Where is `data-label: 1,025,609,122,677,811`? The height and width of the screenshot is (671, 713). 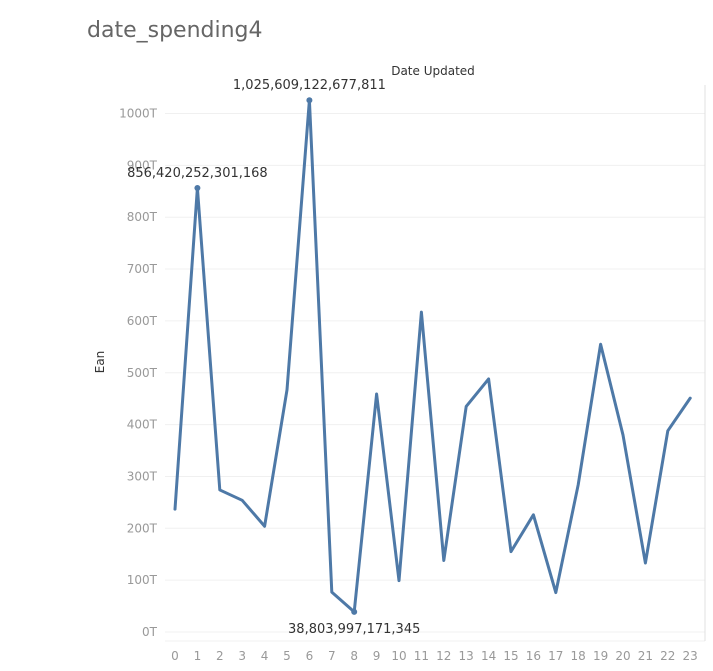 data-label: 1,025,609,122,677,811 is located at coordinates (309, 85).